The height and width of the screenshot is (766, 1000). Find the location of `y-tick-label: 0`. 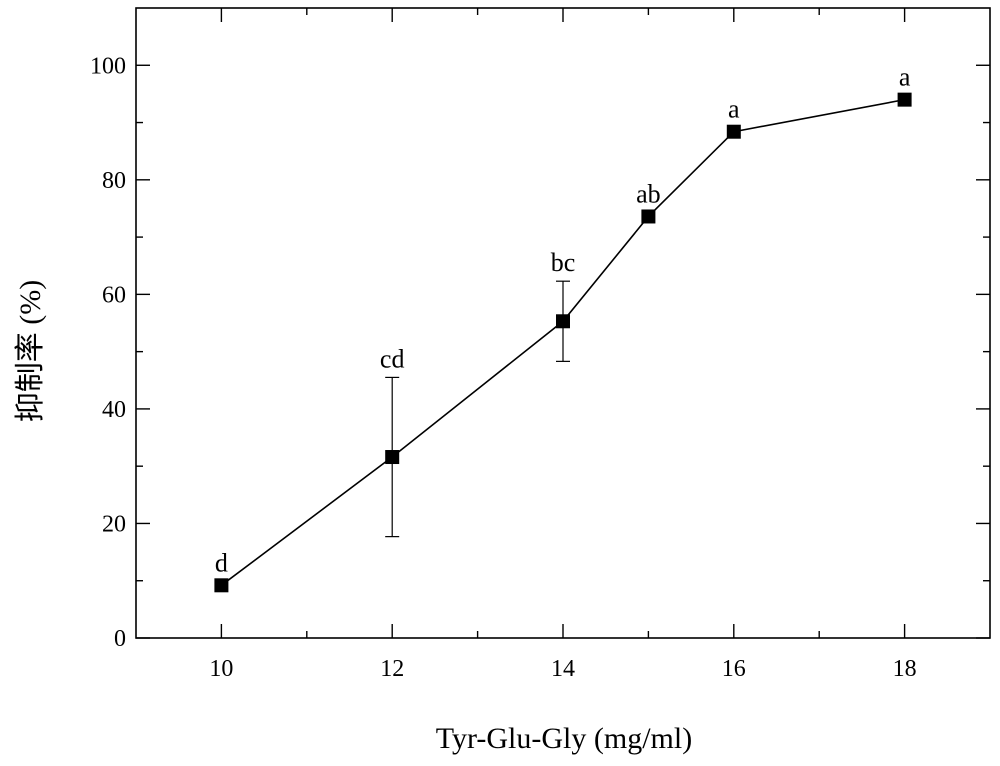

y-tick-label: 0 is located at coordinates (120, 639).